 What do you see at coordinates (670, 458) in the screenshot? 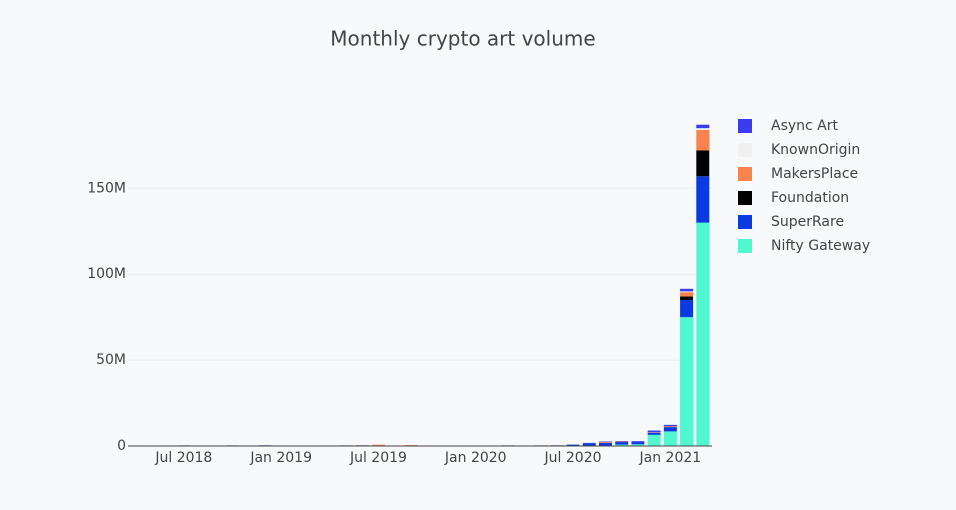
I see `x-tick-label: Jan 2021` at bounding box center [670, 458].